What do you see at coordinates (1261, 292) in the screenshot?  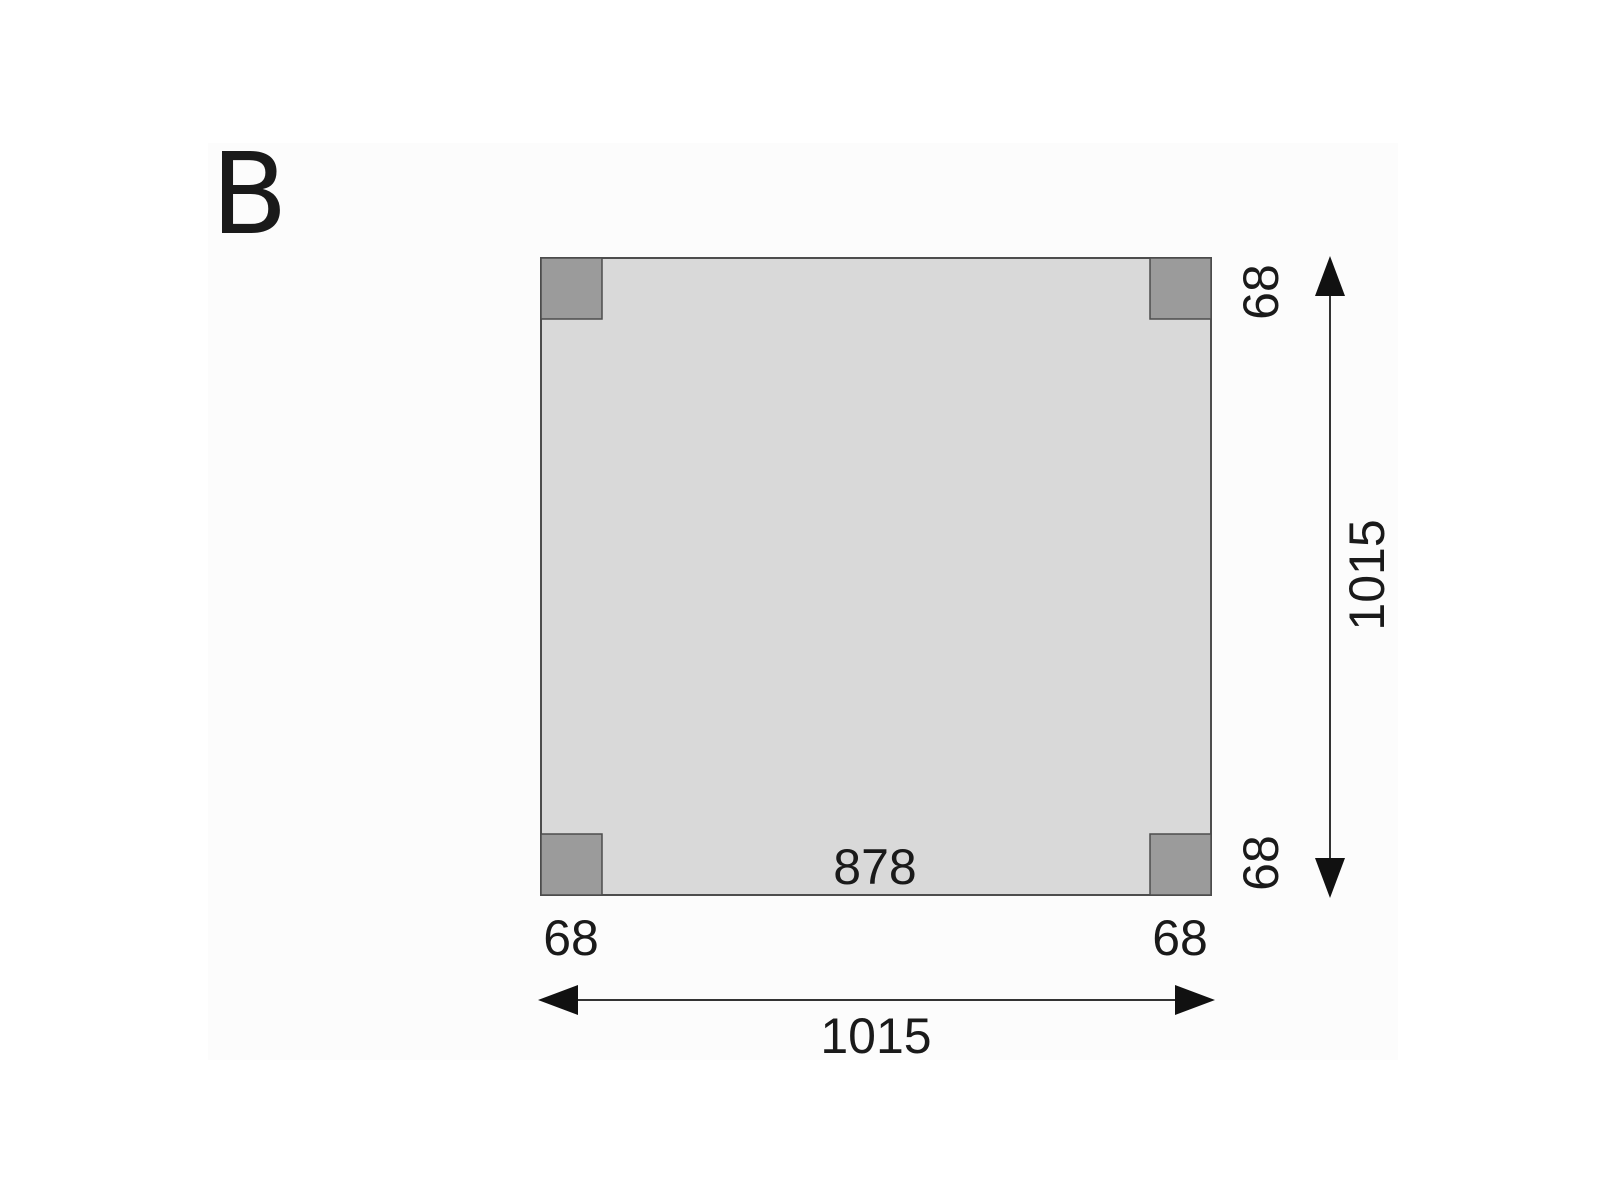 I see `post-depth-label-top: 68` at bounding box center [1261, 292].